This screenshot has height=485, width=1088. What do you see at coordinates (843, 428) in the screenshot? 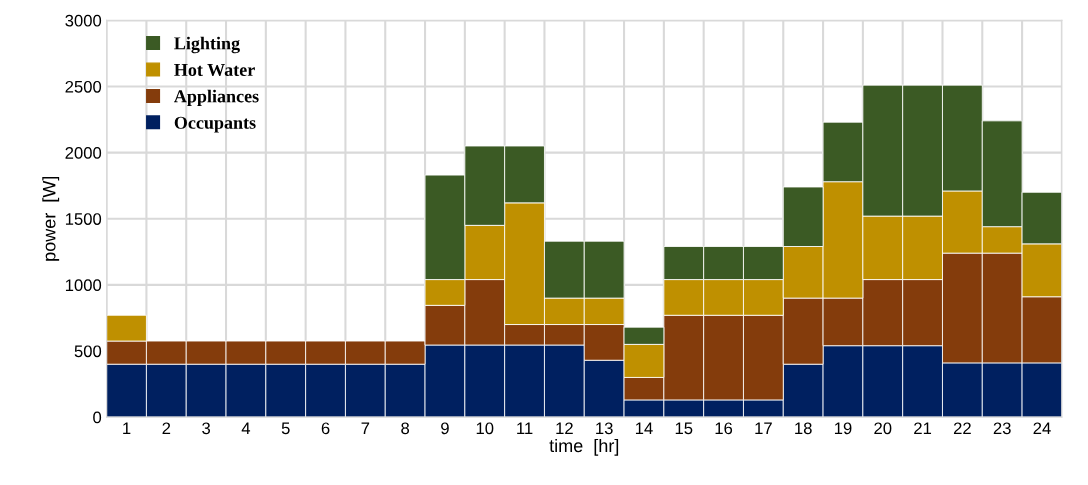
I see `x-tick-label: 19` at bounding box center [843, 428].